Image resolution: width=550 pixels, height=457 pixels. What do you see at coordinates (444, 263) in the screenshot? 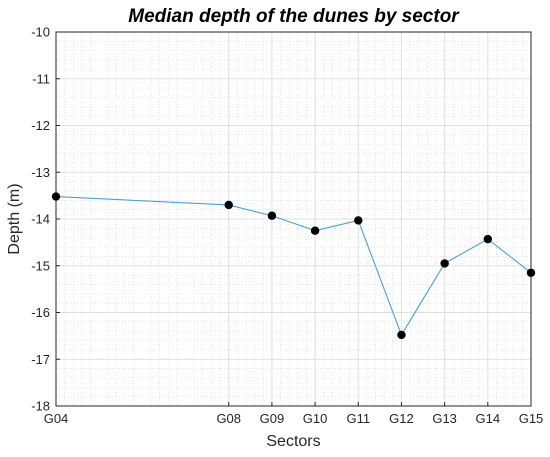
I see `data-point-G13` at bounding box center [444, 263].